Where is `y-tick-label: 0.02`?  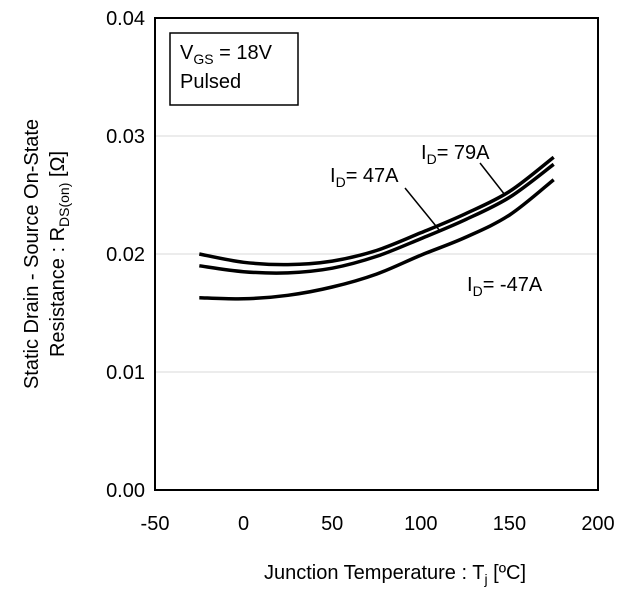
y-tick-label: 0.02 is located at coordinates (125, 255).